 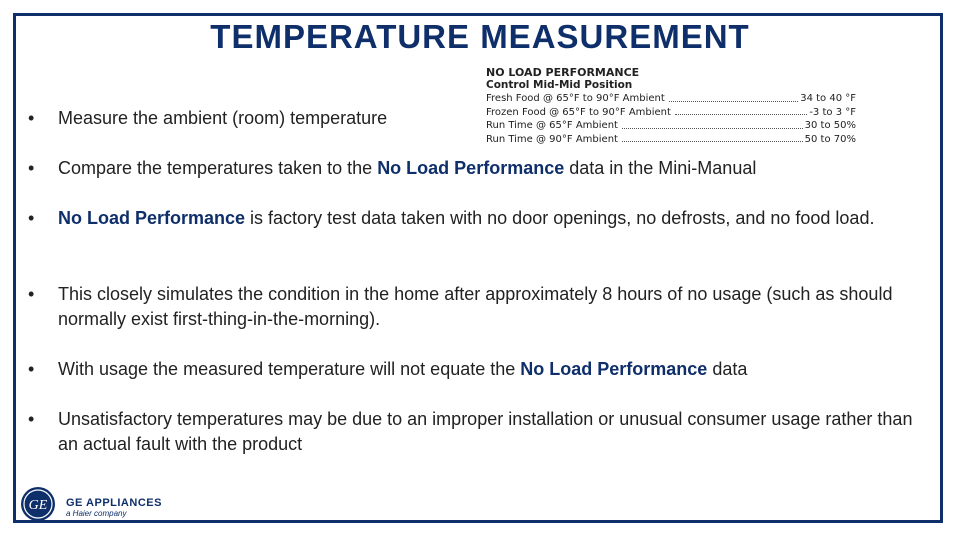 I want to click on spec-value: 50 to 70%, so click(x=830, y=139).